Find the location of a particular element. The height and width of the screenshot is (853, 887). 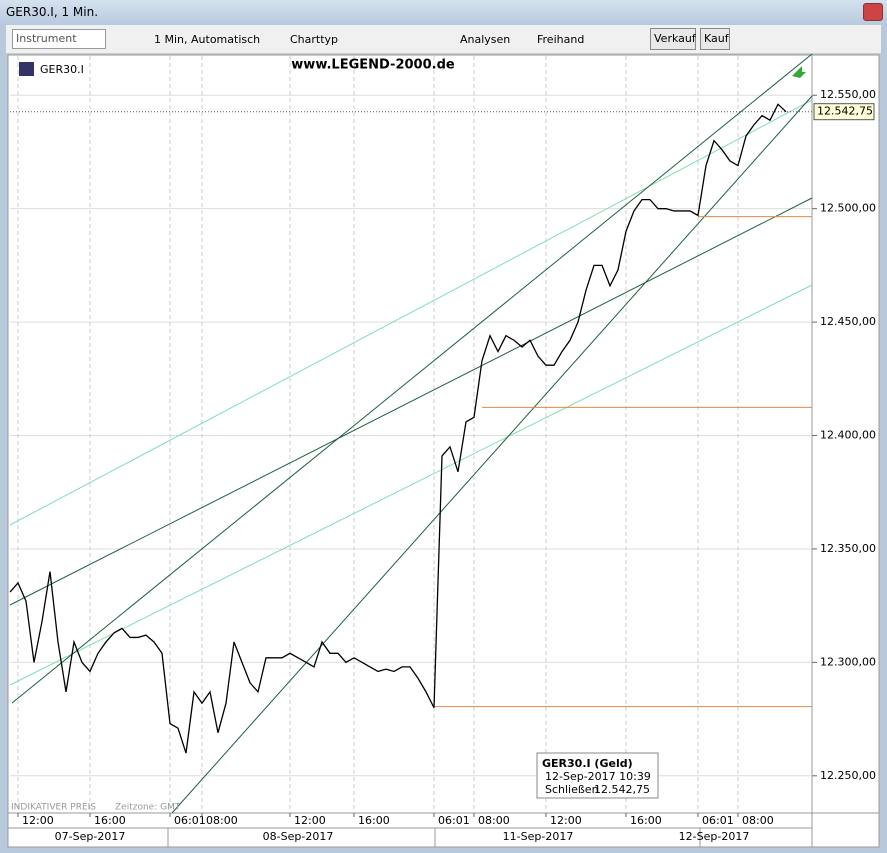

current-price-label: 12.542,75 is located at coordinates (845, 111).